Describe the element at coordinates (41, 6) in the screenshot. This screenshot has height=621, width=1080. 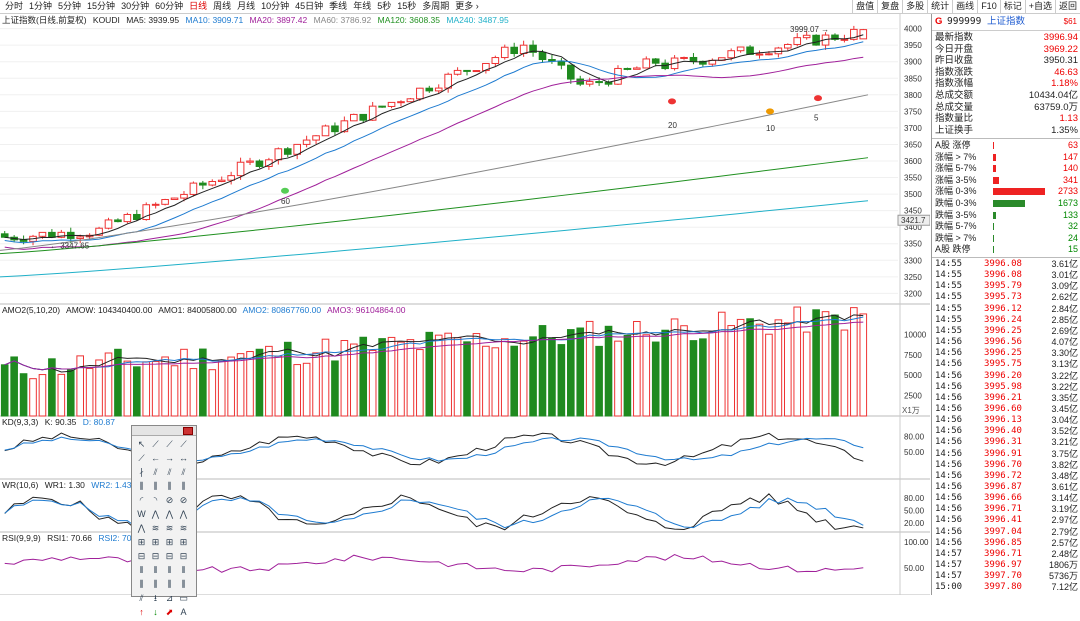
I see `period-tab-1: 1分钟` at that location.